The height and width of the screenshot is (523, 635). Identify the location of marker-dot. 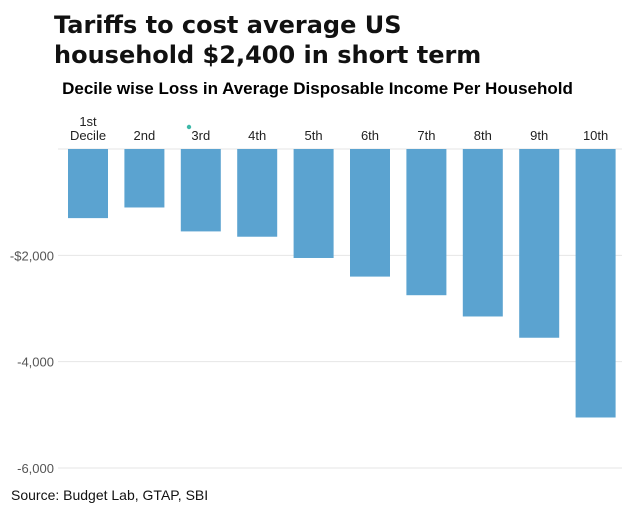
(189, 127).